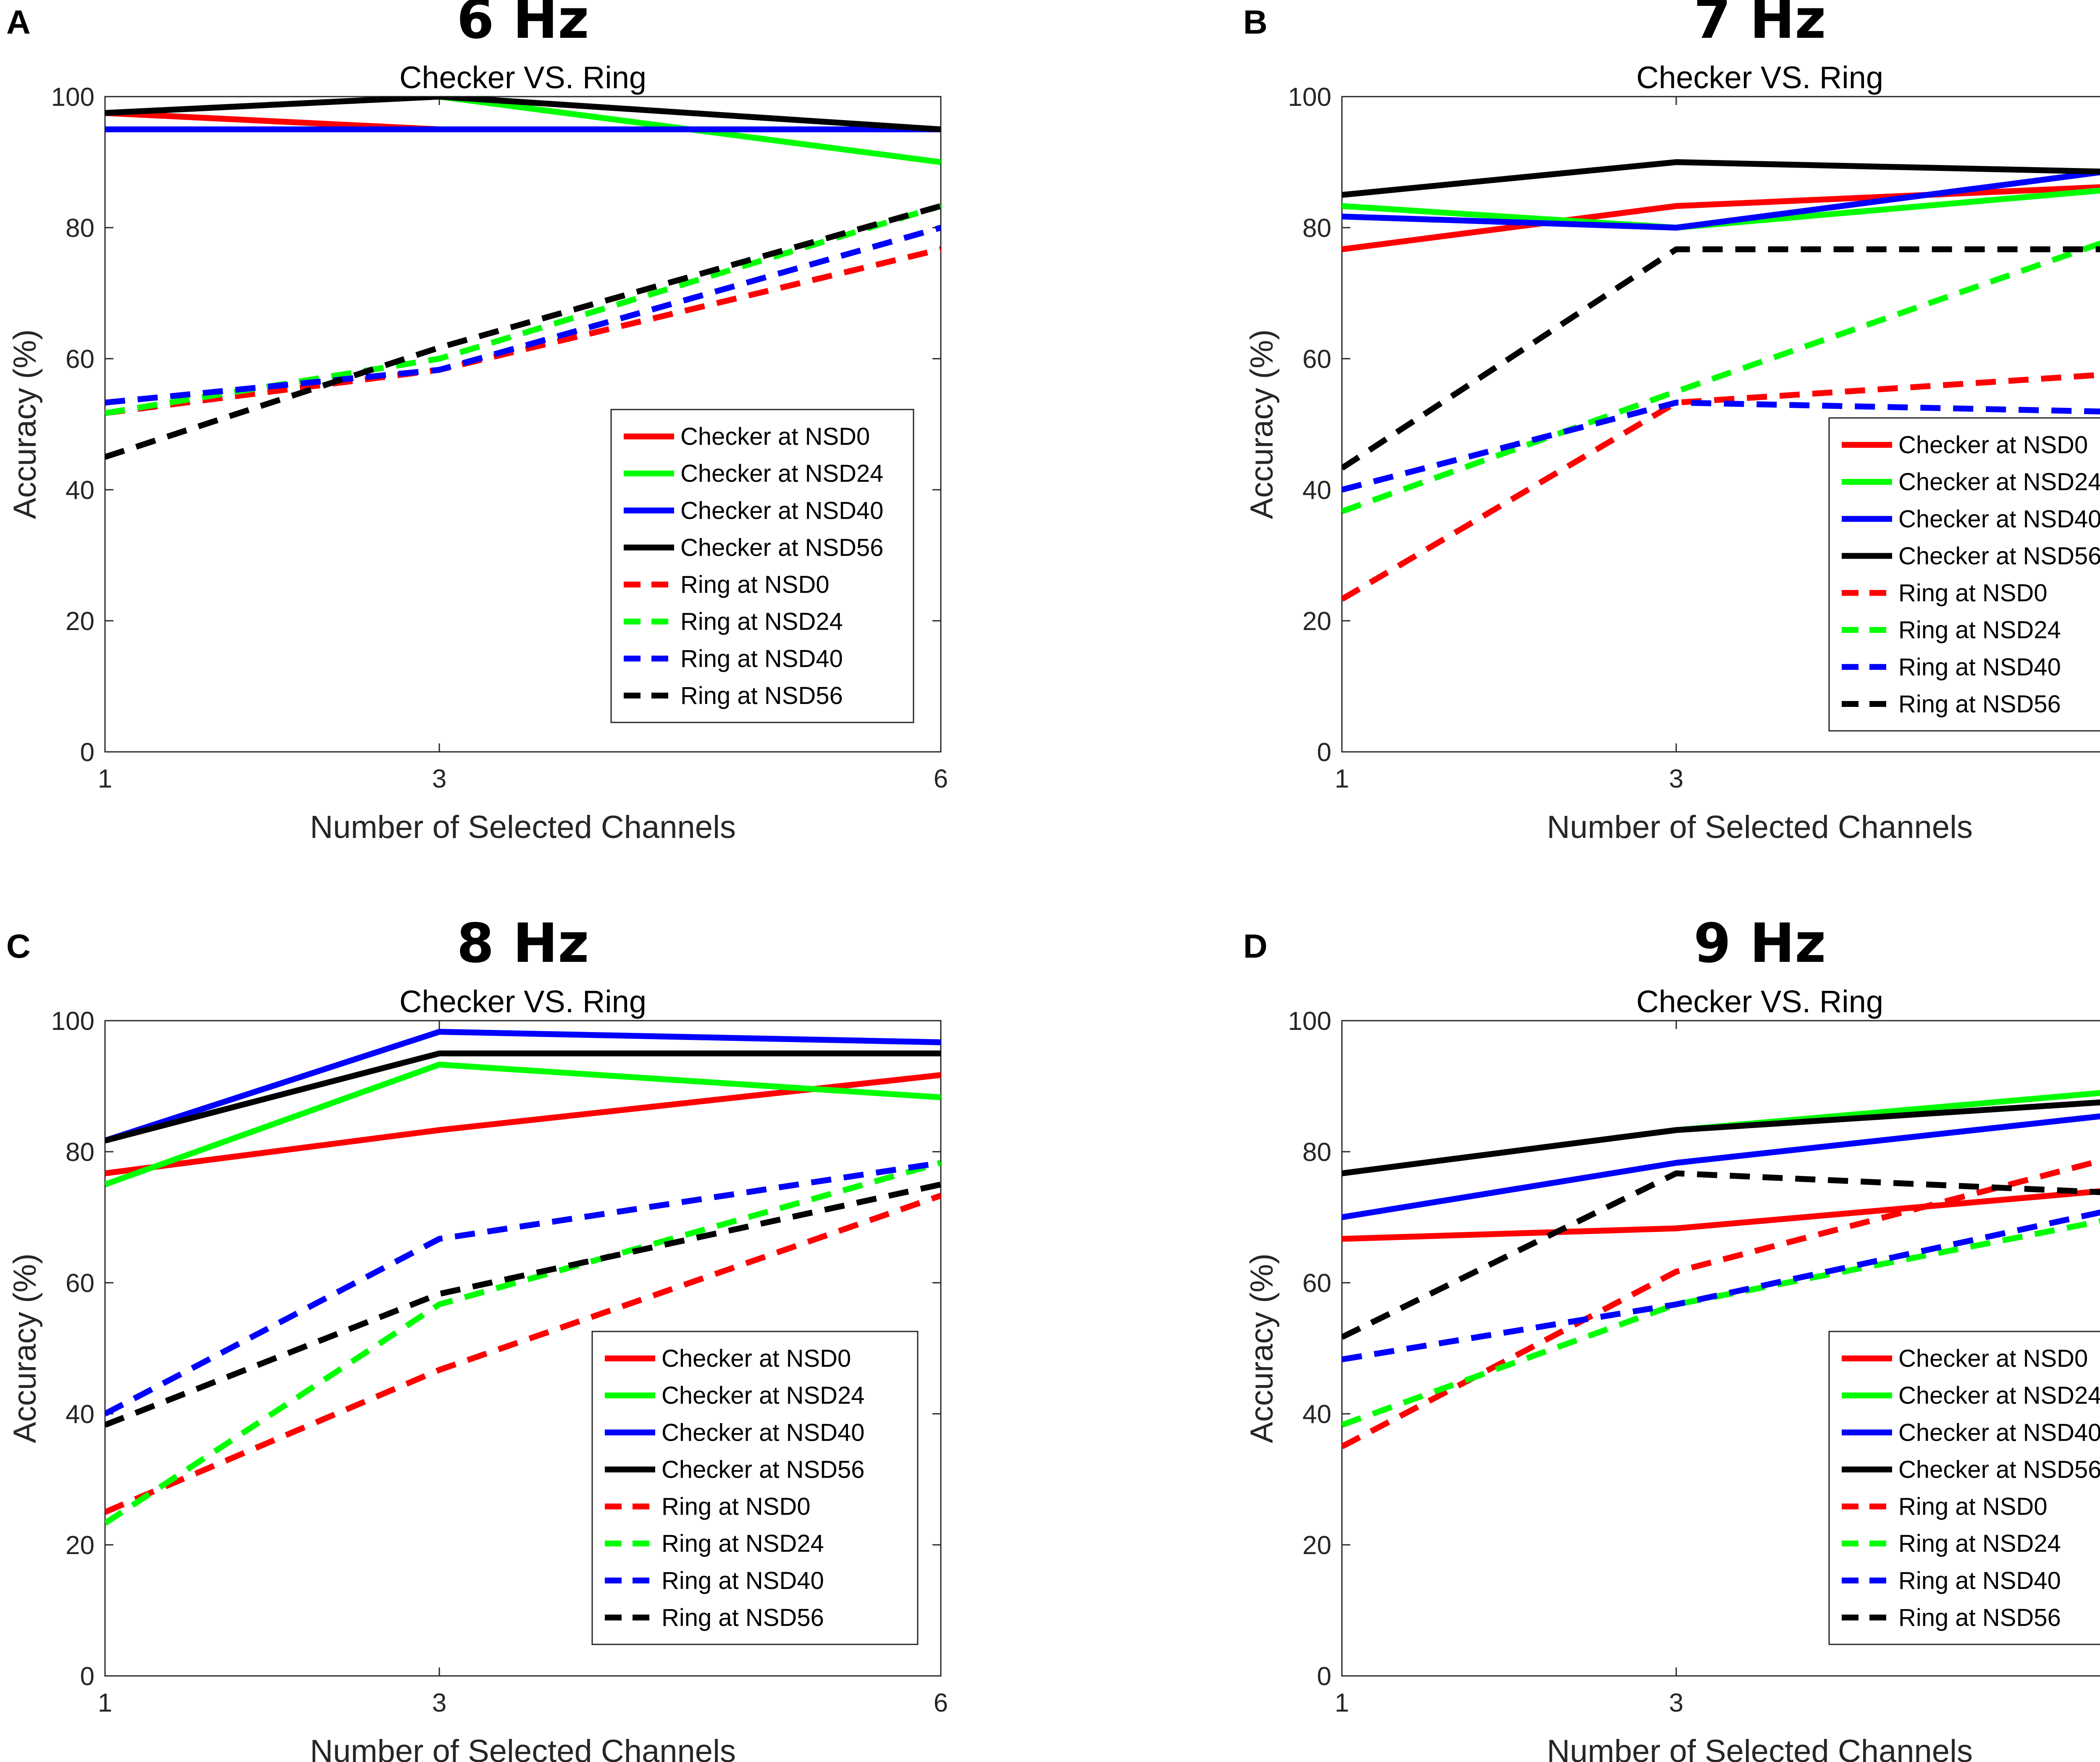 This screenshot has width=2100, height=1762. I want to click on panel-label: B, so click(1255, 22).